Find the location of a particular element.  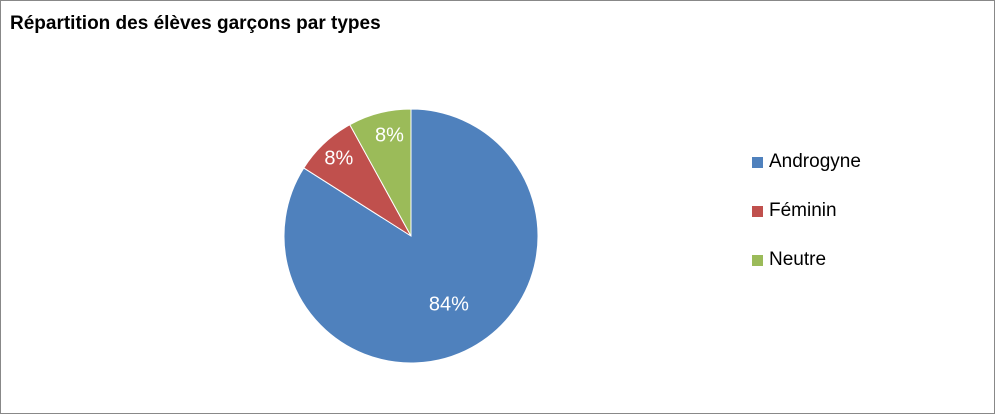

legend-label-androgyne: Androgyne is located at coordinates (815, 161).